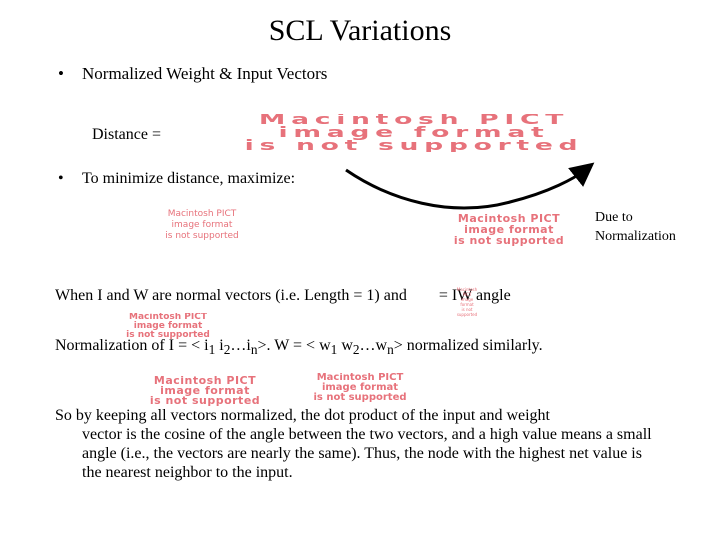  I want to click on bullet-minimize-distance: • To minimize distance, maximize:, so click(176, 179).